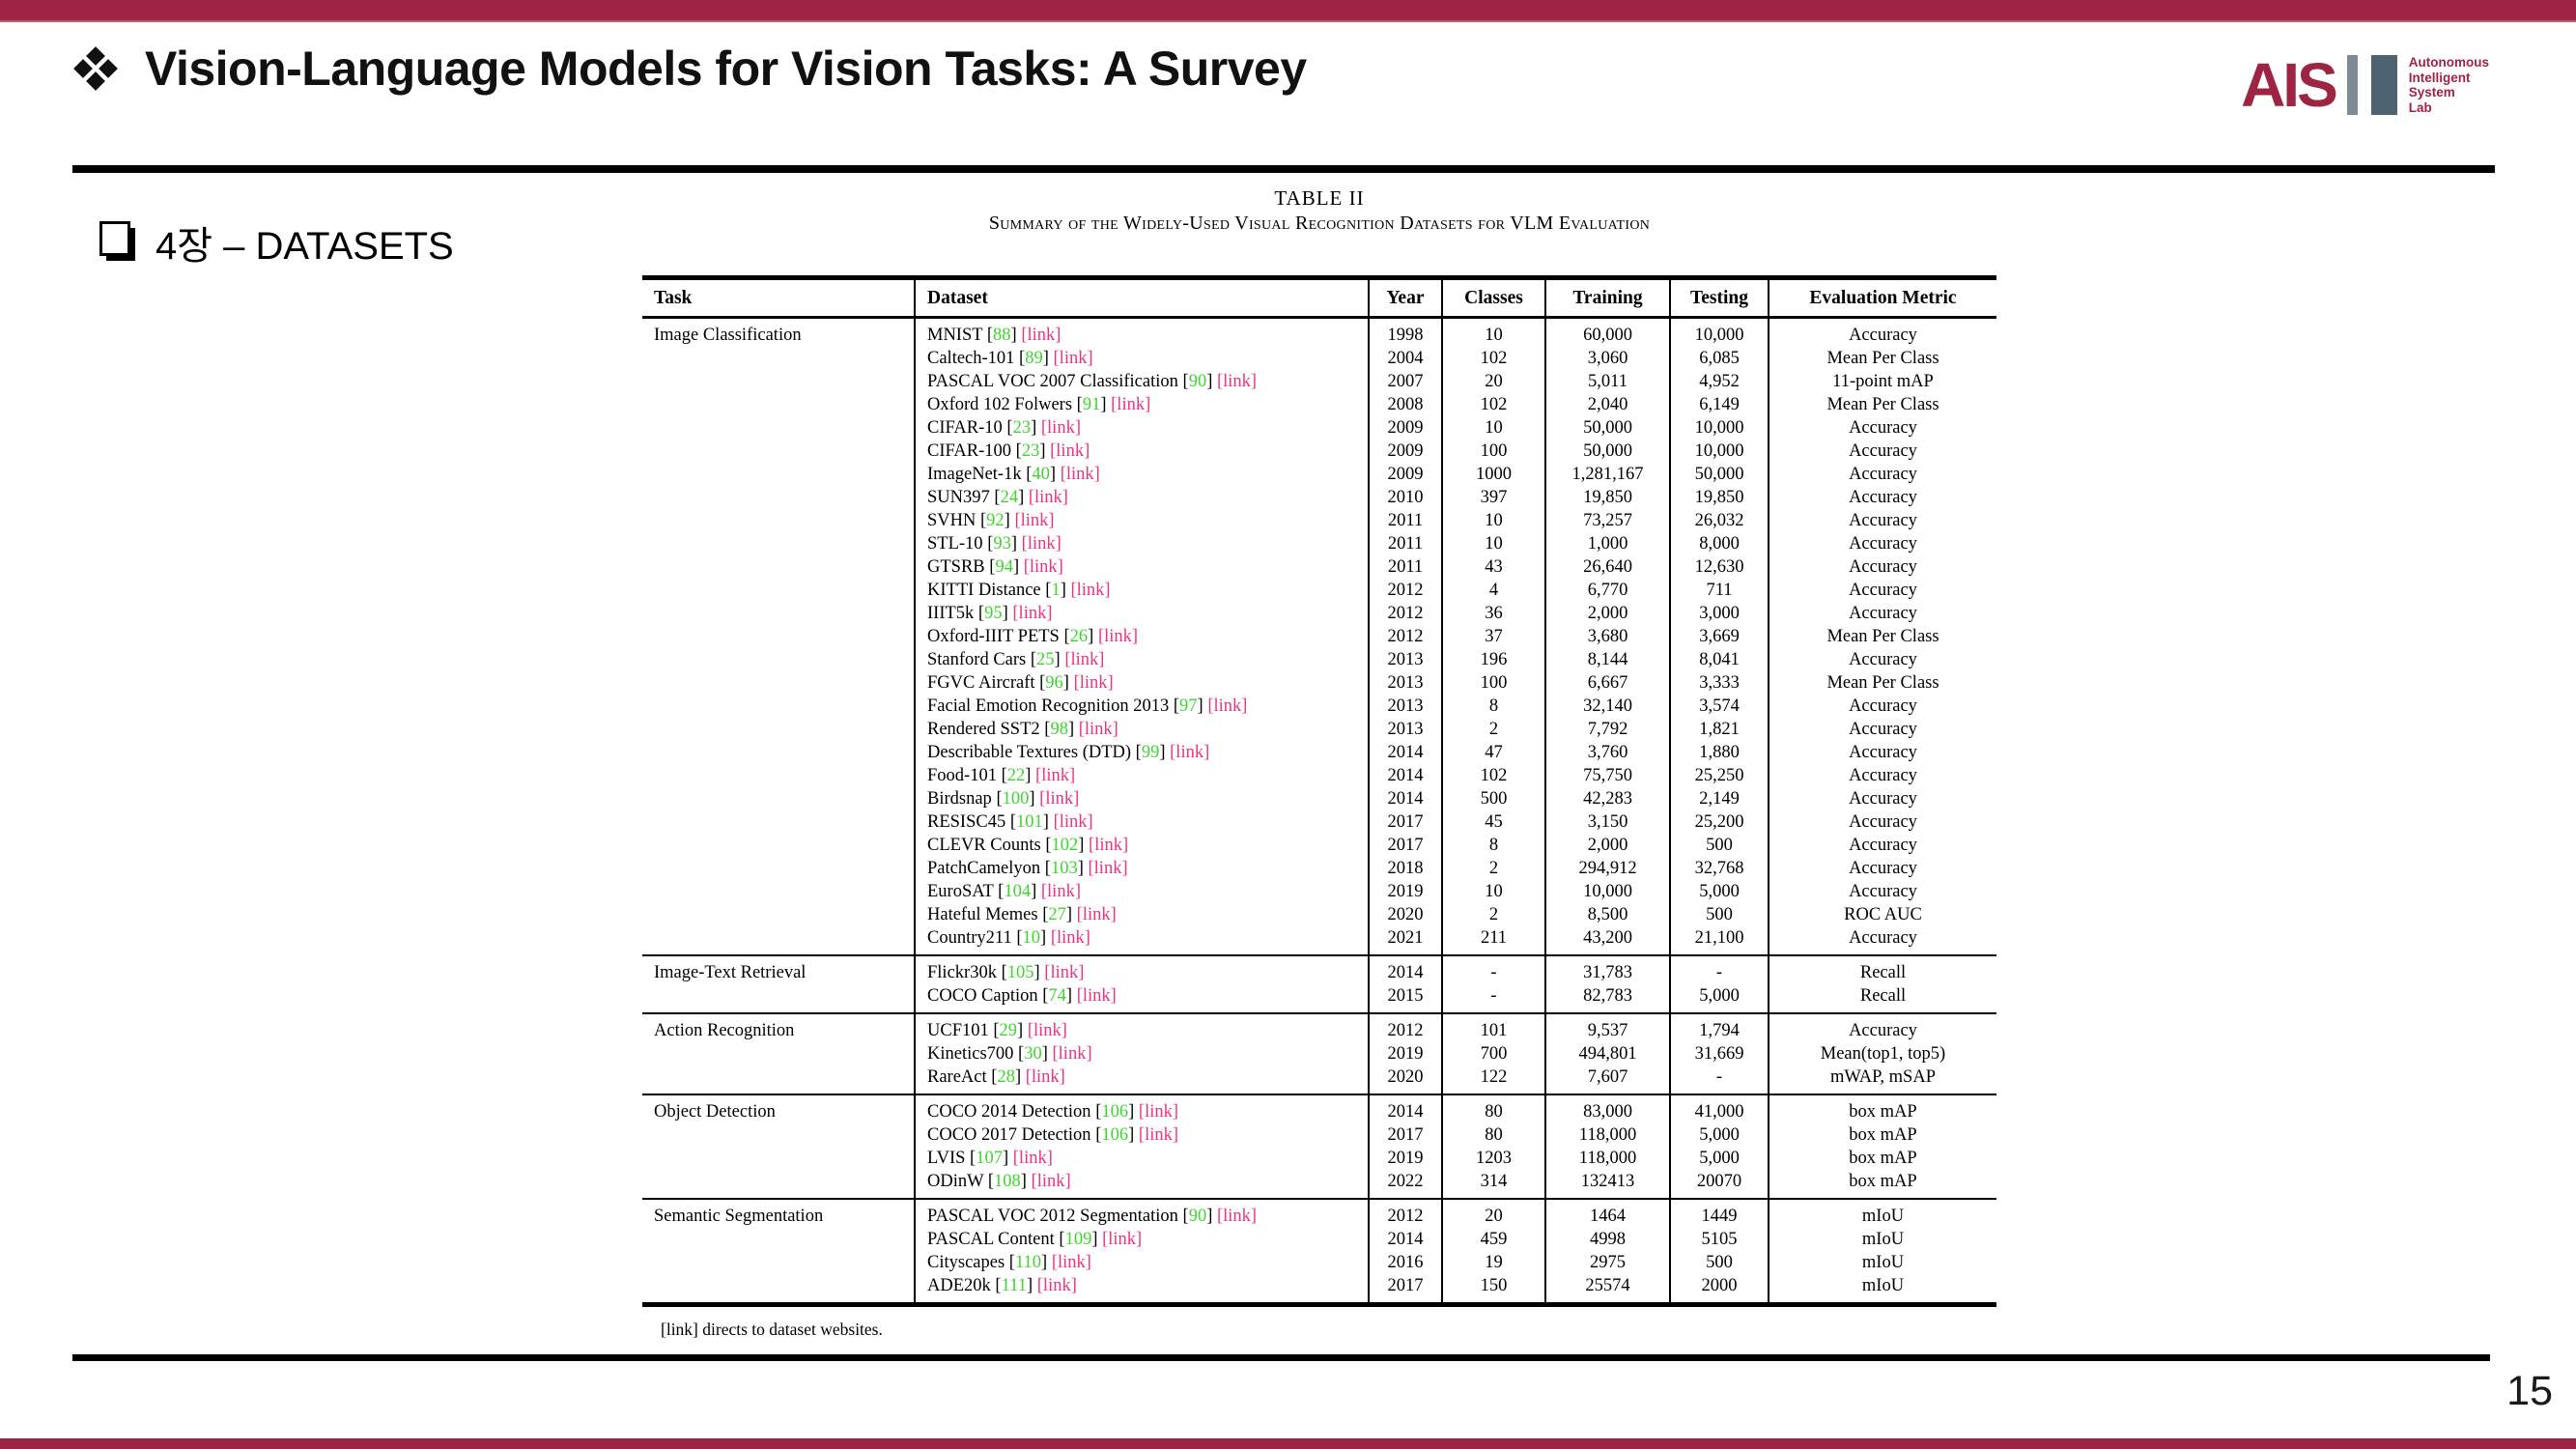 This screenshot has width=2576, height=1449. I want to click on year-cell: 2009, so click(1406, 474).